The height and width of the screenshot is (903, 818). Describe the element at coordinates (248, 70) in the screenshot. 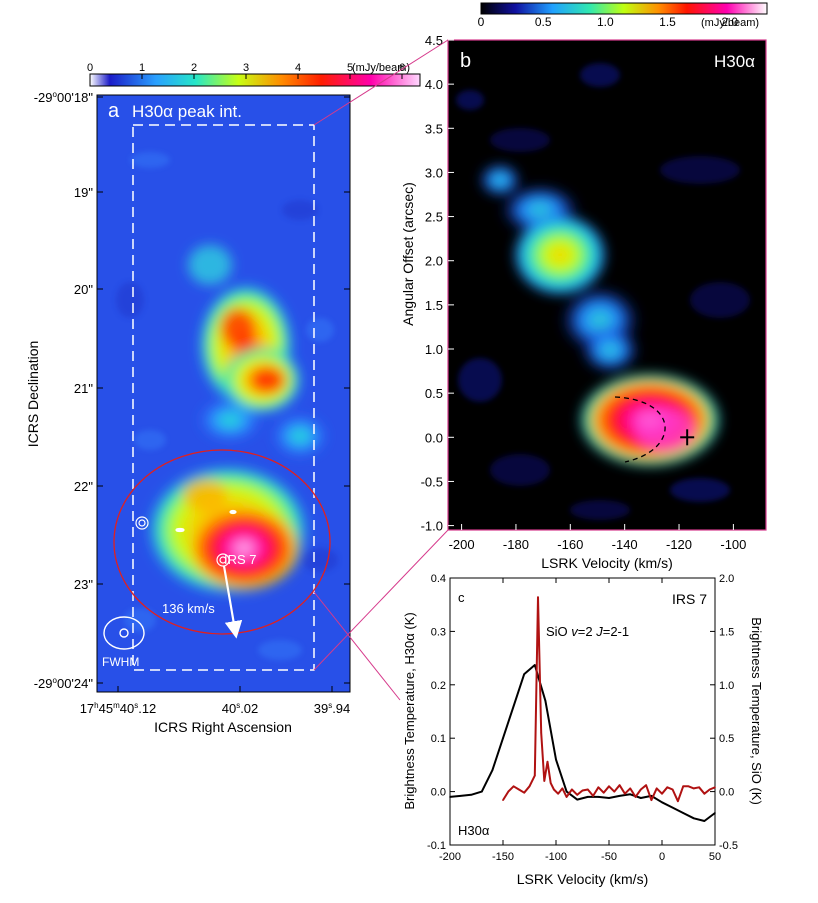

I see `colorbar-a-ticks: 0 1 2 3 4 5 6(mJy/beam)` at that location.